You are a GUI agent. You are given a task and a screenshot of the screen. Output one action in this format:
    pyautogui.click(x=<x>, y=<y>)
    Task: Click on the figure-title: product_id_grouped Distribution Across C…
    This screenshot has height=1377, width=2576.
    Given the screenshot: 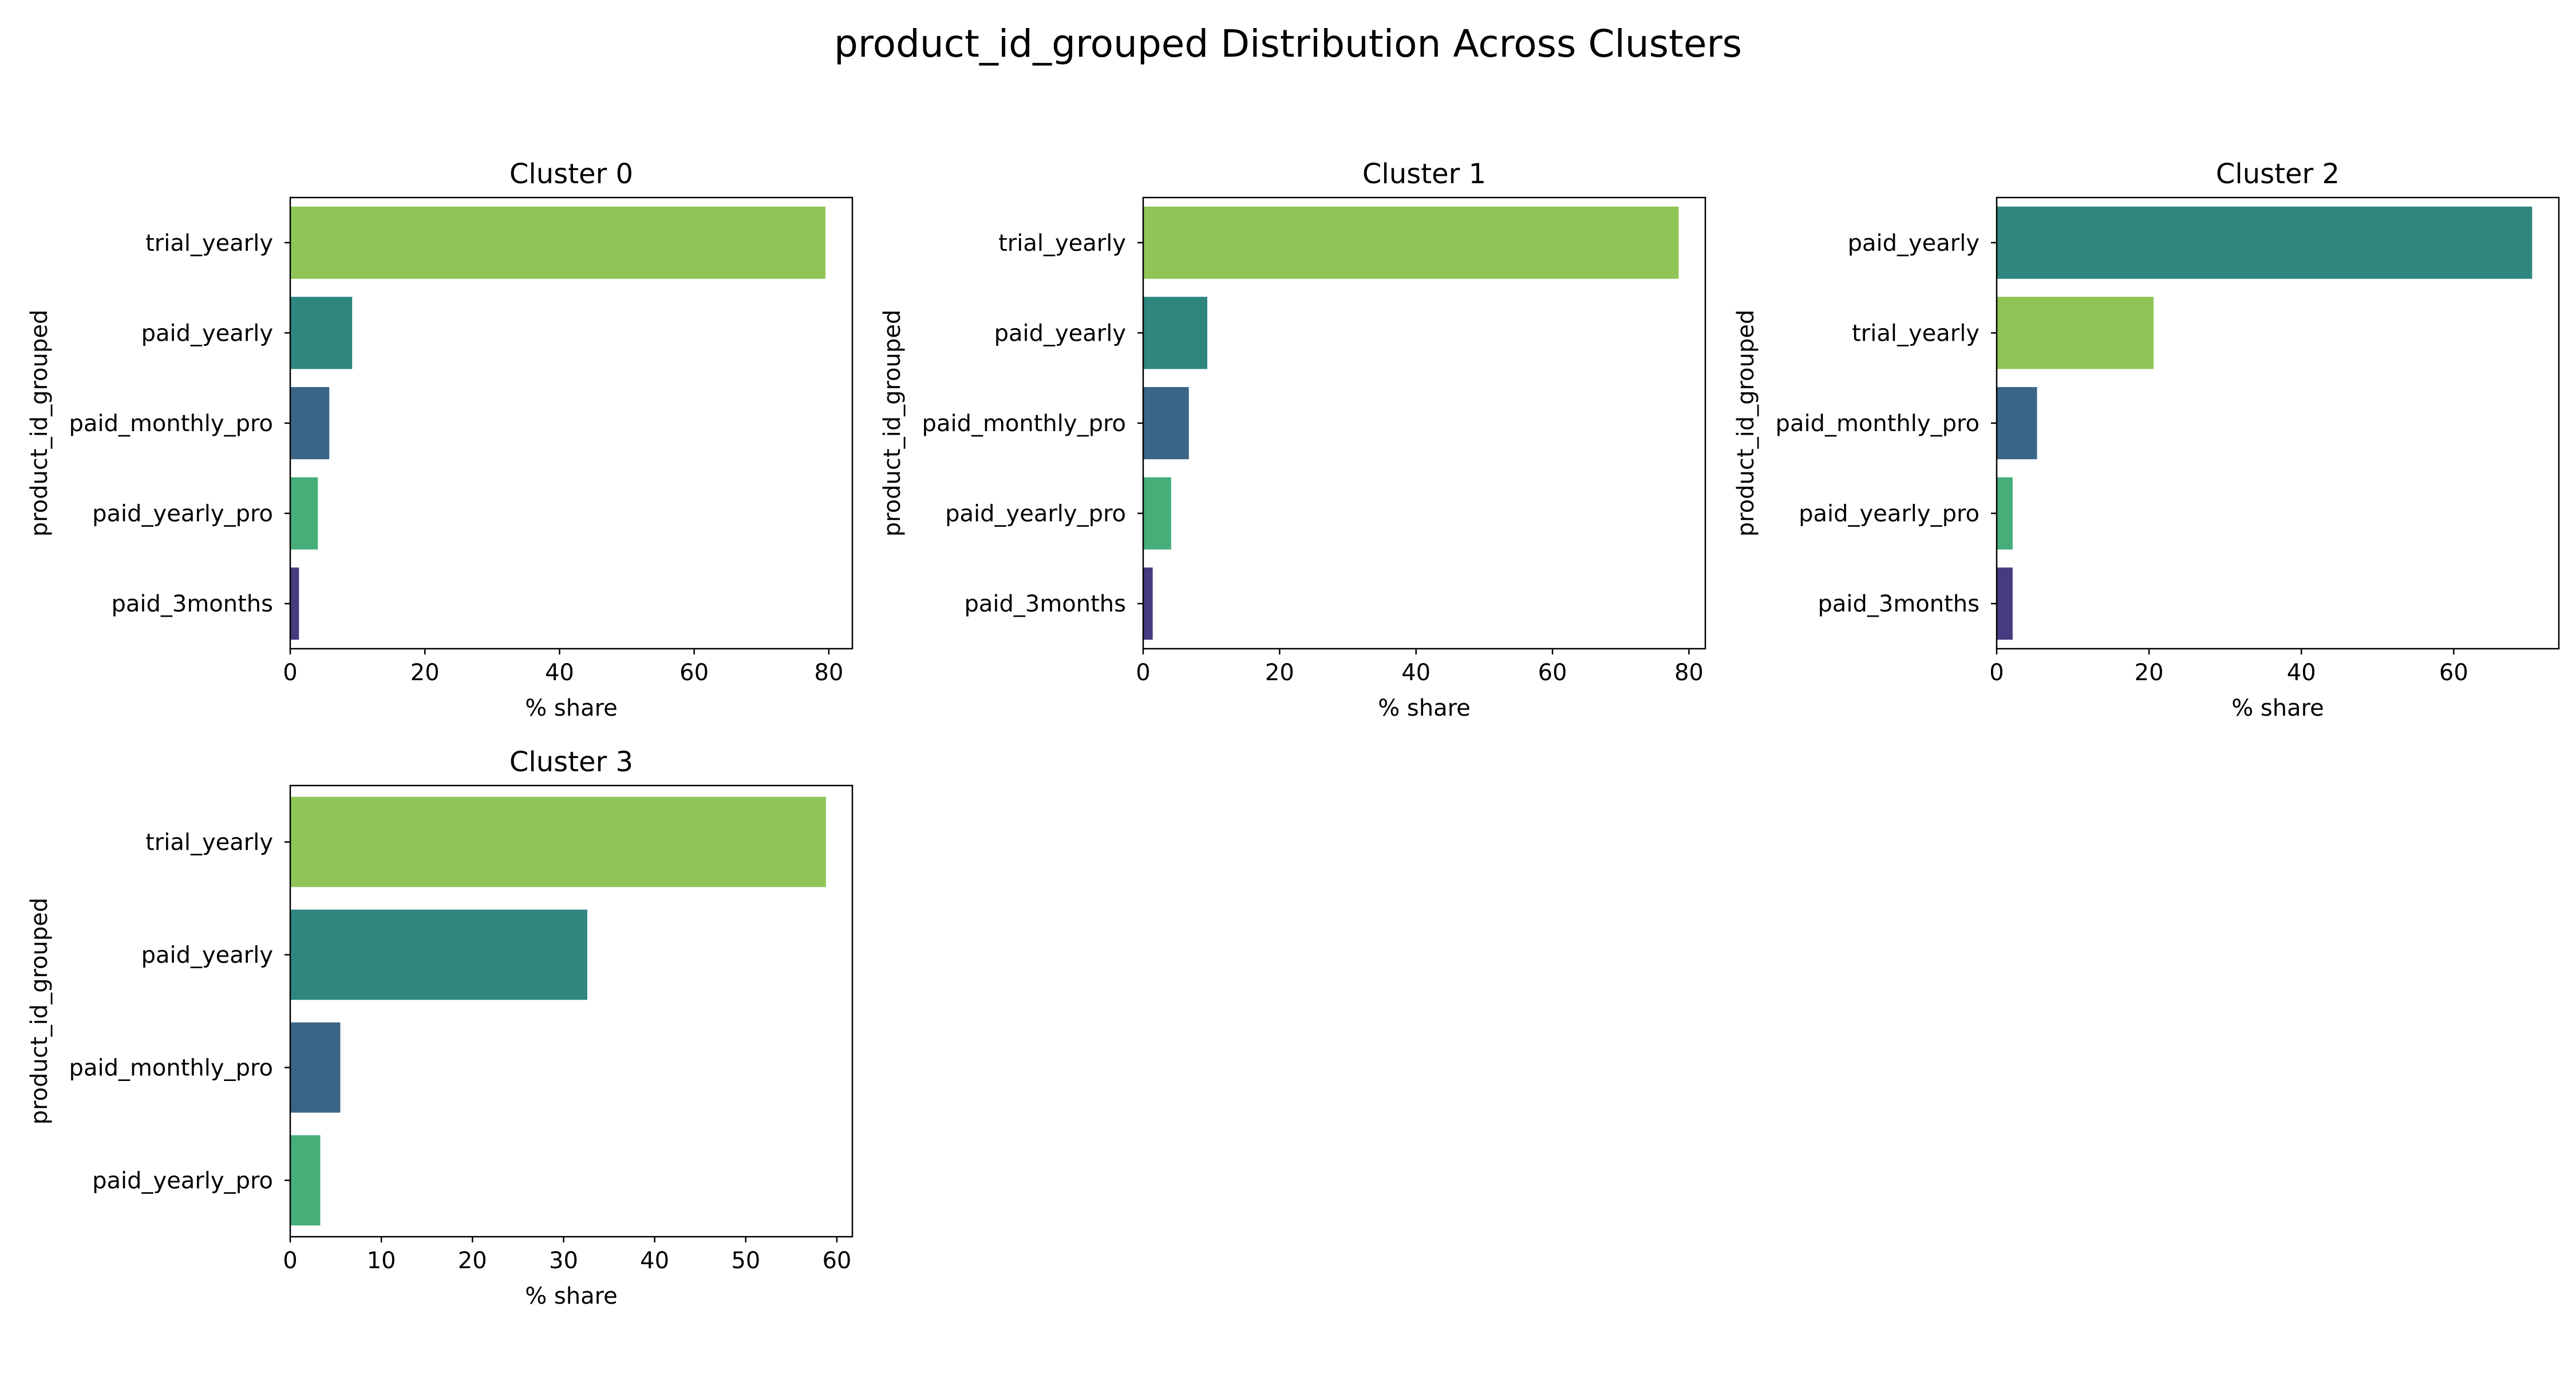 What is the action you would take?
    pyautogui.click(x=1288, y=44)
    